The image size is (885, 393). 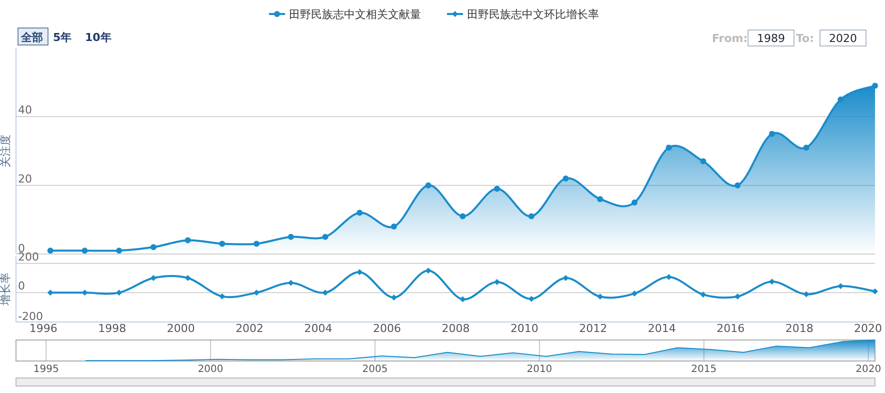 I want to click on legend-label: 田野民族志中文相关文献量, so click(x=355, y=14).